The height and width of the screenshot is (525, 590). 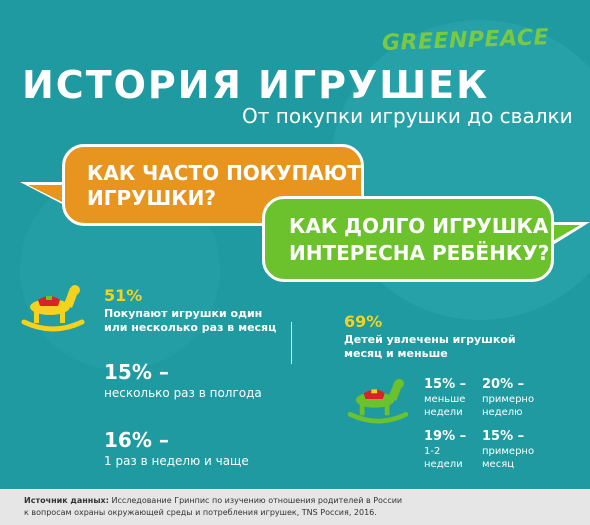 I want to click on stat-description-line: 1-2, so click(x=443, y=452).